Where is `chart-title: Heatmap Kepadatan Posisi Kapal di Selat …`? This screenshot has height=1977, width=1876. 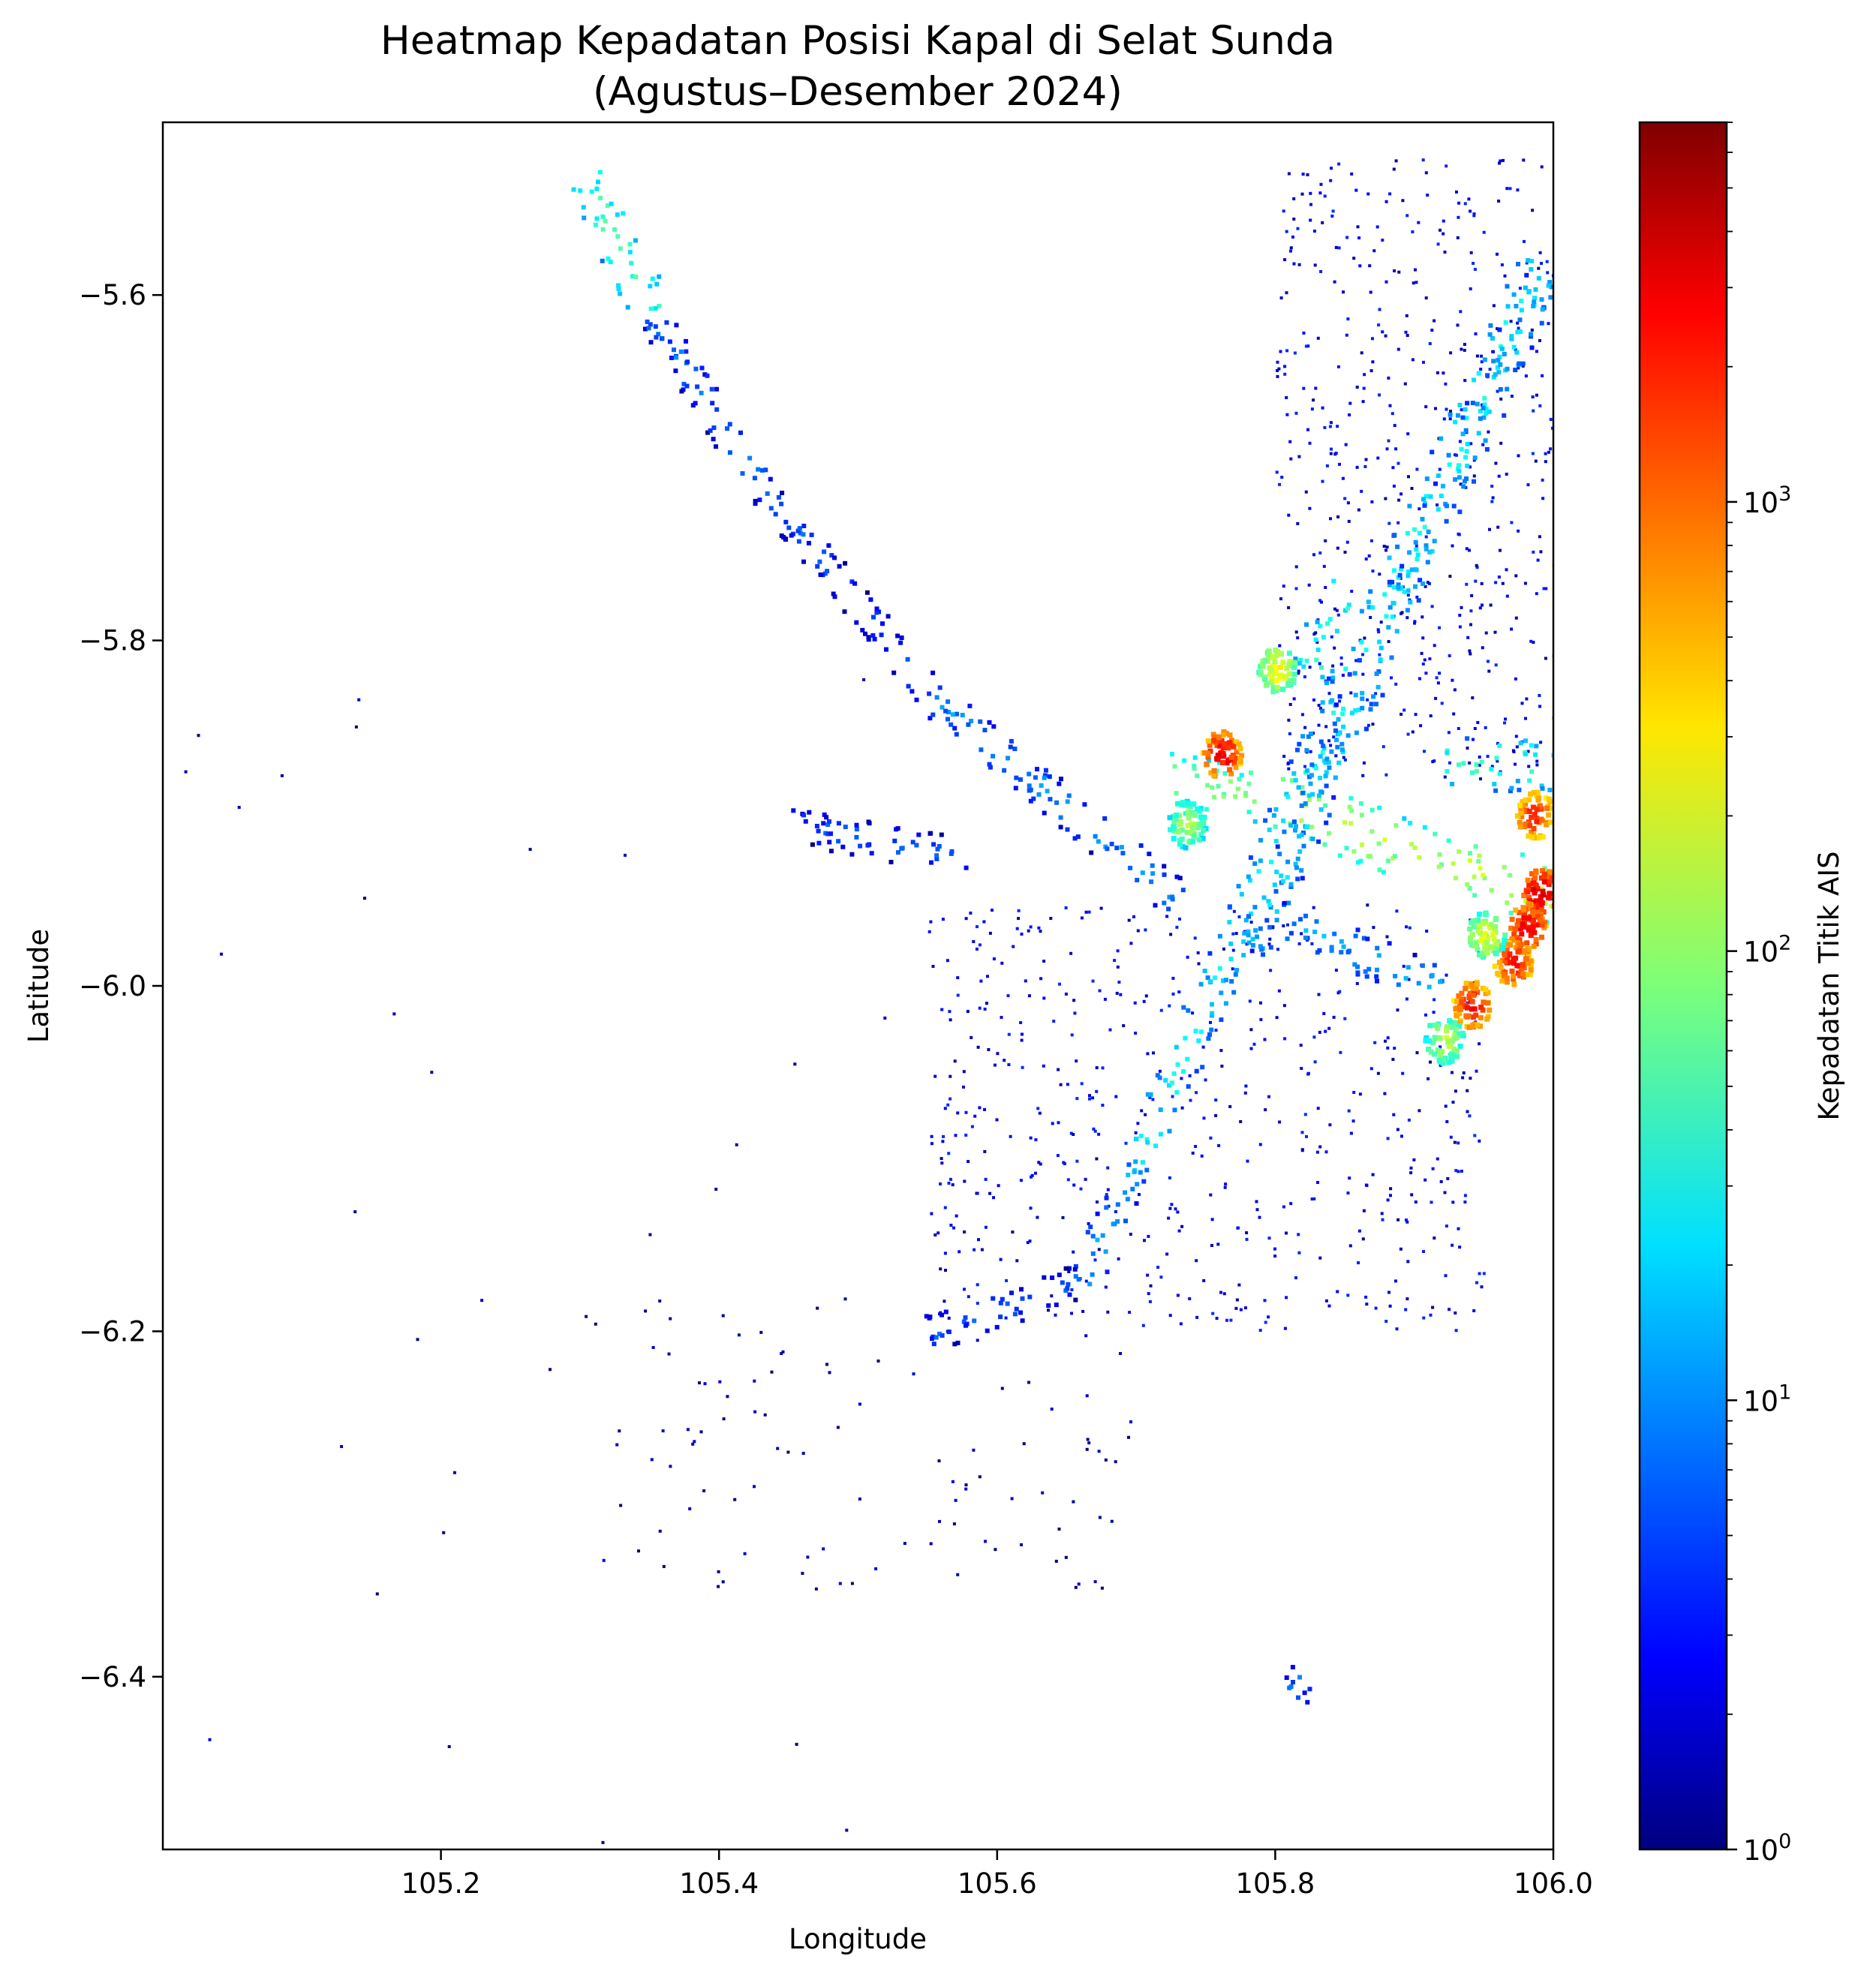
chart-title: Heatmap Kepadatan Posisi Kapal di Selat … is located at coordinates (857, 41).